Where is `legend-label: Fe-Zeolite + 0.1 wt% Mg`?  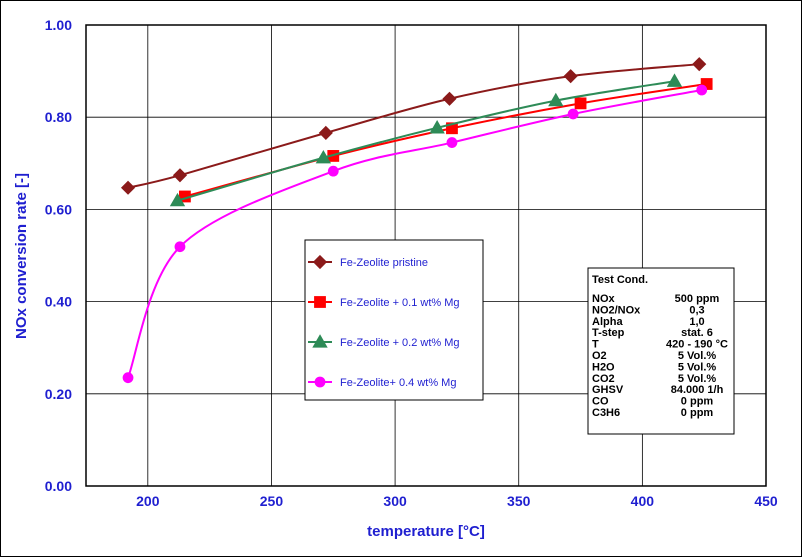
legend-label: Fe-Zeolite + 0.1 wt% Mg is located at coordinates (400, 303).